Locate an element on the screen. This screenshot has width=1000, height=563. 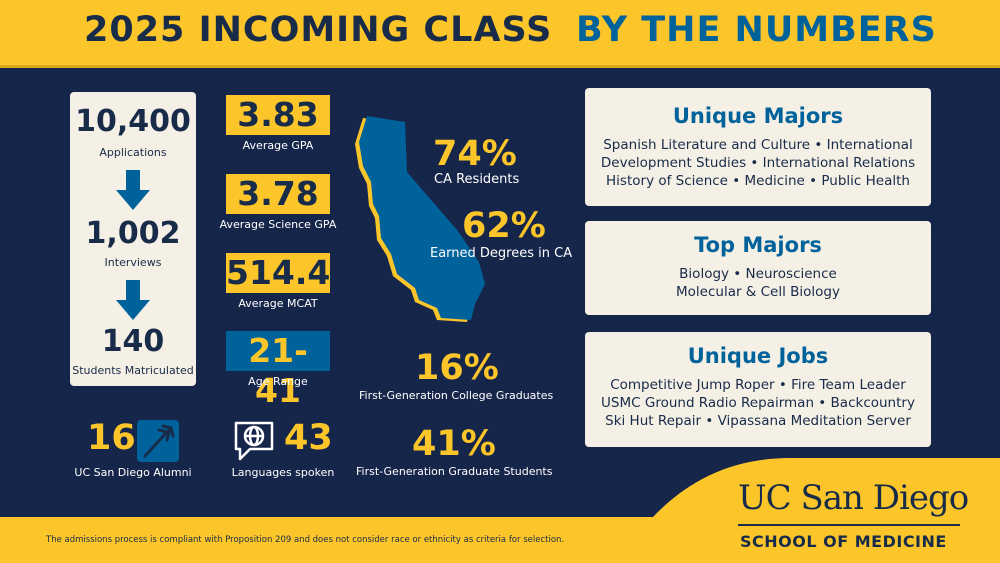
mcat-label: Average MCAT is located at coordinates (278, 303).